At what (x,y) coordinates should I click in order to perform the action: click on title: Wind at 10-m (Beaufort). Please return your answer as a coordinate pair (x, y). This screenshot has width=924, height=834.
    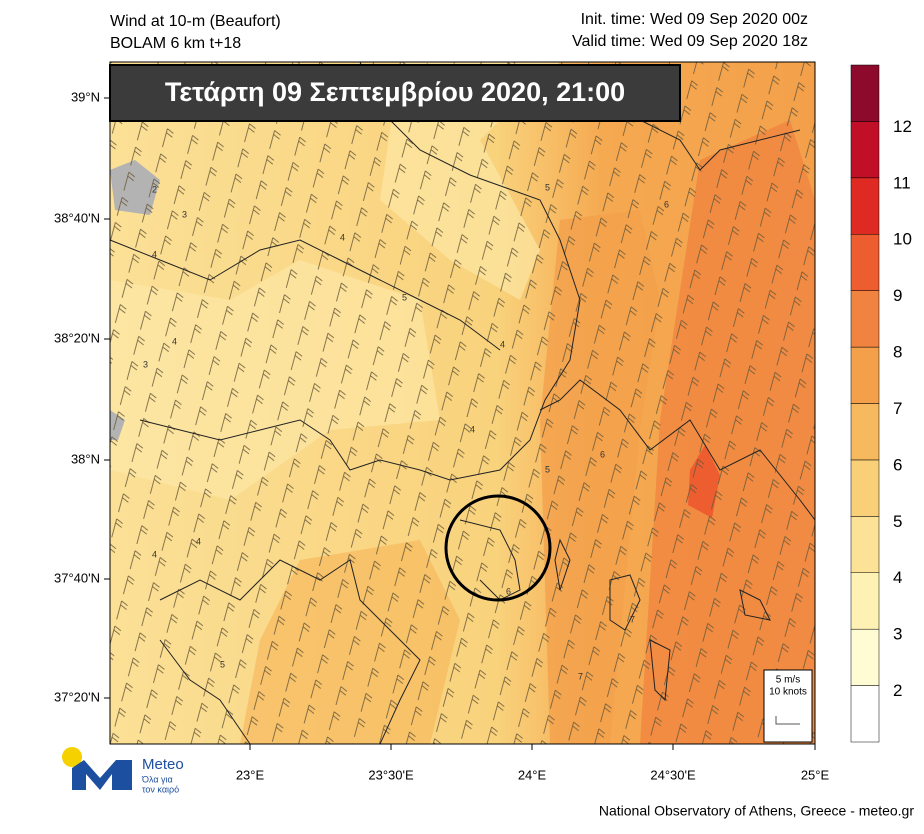
    Looking at the image, I should click on (195, 21).